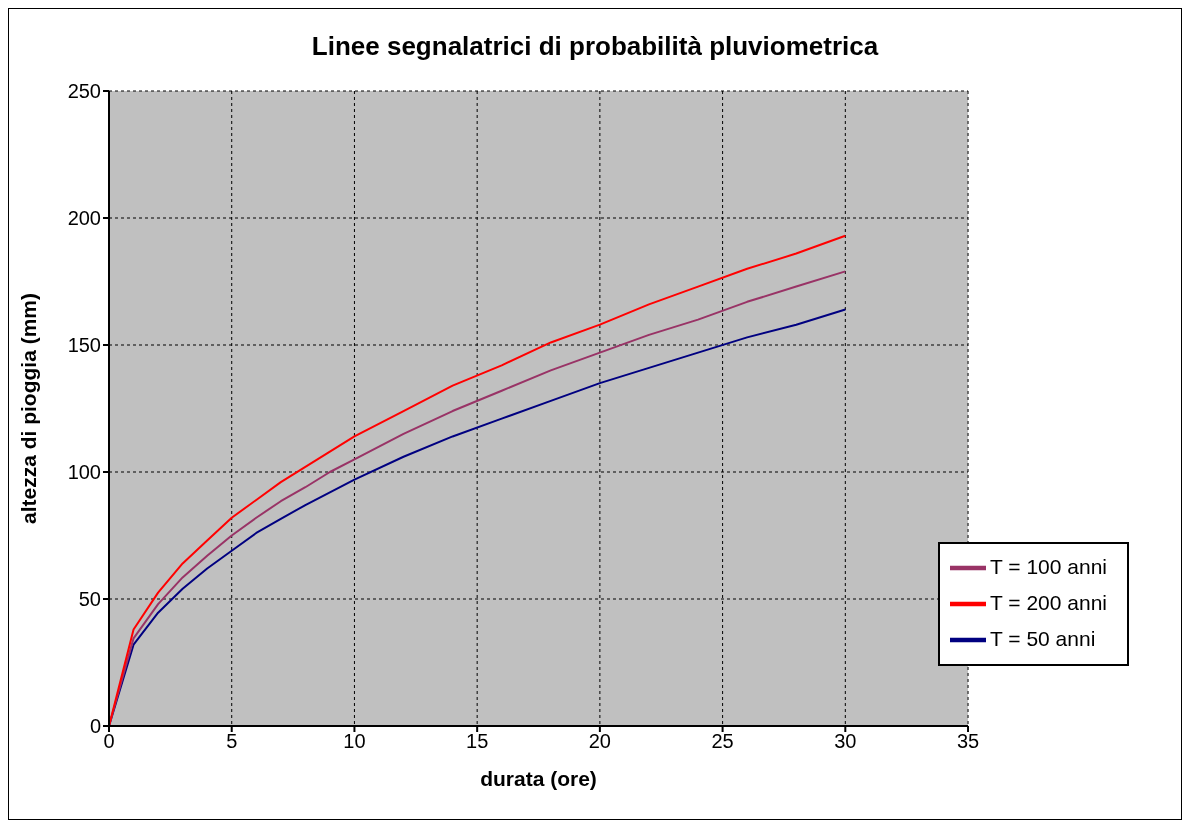 This screenshot has width=1188, height=826. Describe the element at coordinates (968, 741) in the screenshot. I see `x-tick-label: 35` at that location.